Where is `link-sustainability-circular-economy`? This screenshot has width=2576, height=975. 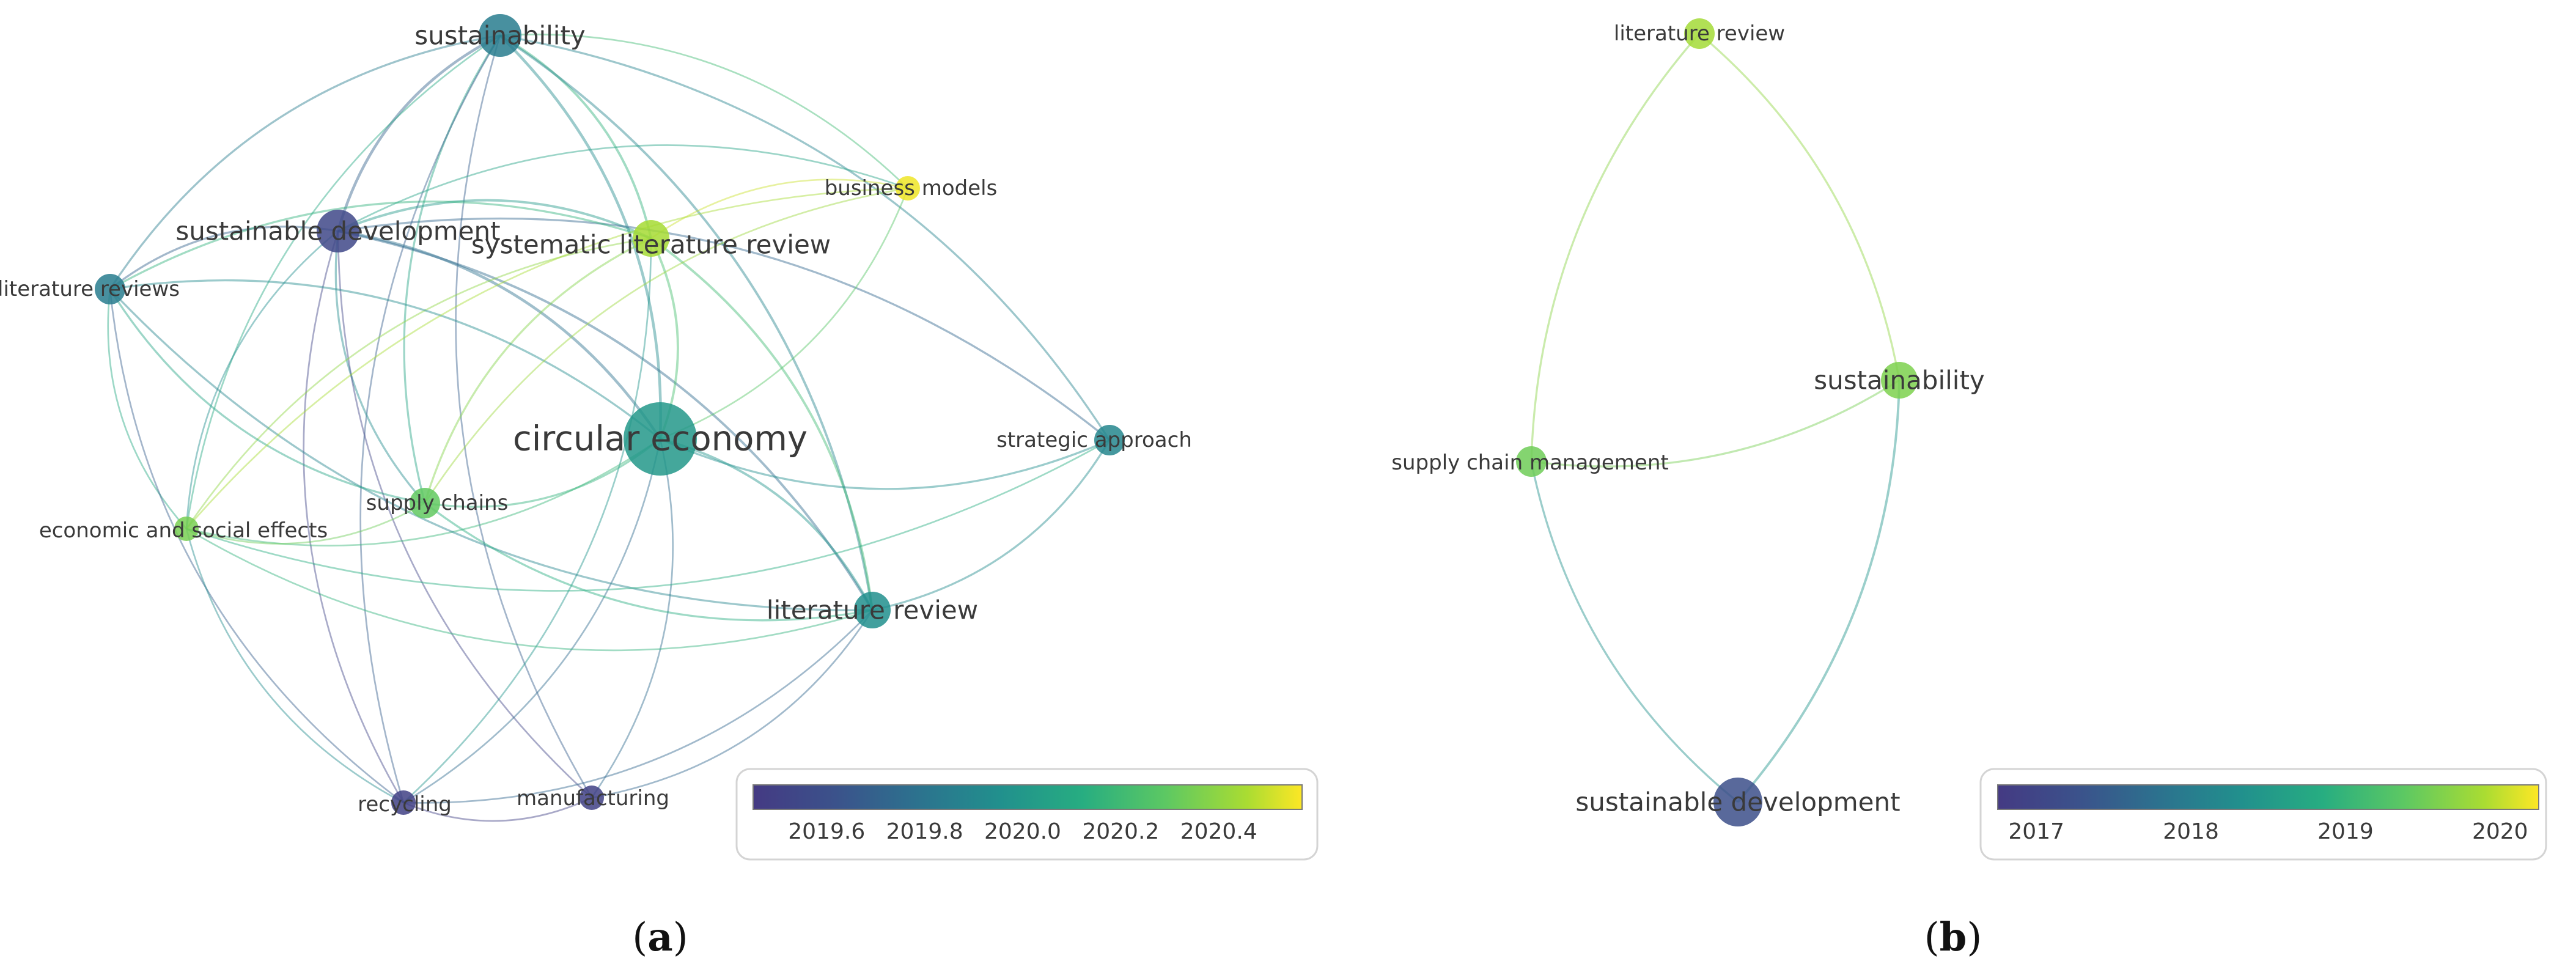
link-sustainability-circular-economy is located at coordinates (580, 237).